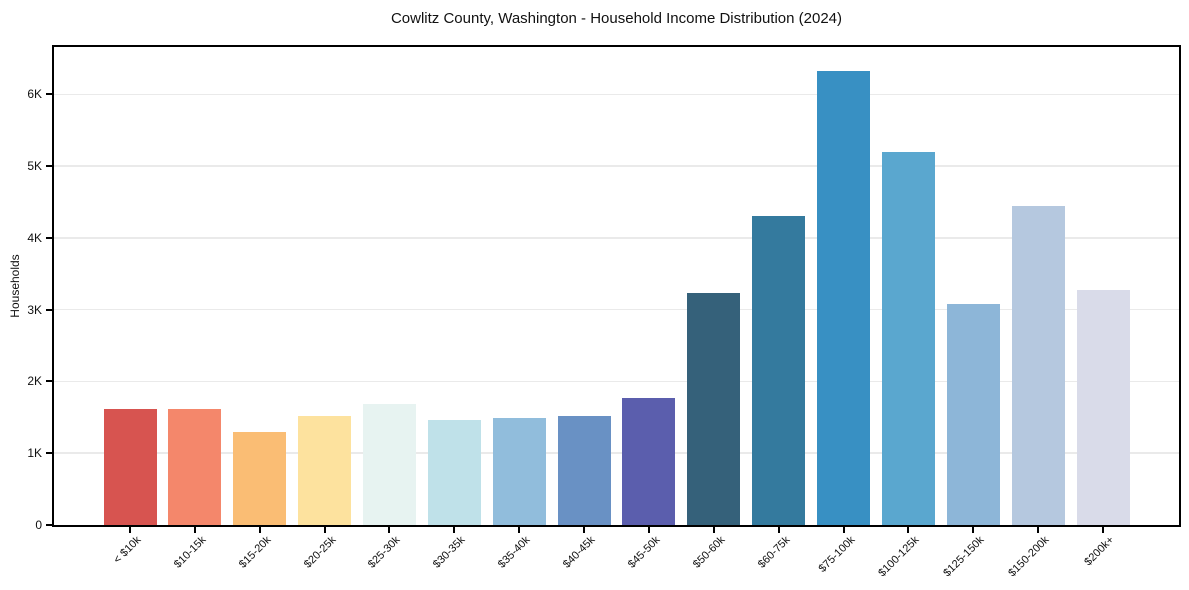 The image size is (1189, 590). Describe the element at coordinates (34, 453) in the screenshot. I see `y-tick-label: 1K` at that location.